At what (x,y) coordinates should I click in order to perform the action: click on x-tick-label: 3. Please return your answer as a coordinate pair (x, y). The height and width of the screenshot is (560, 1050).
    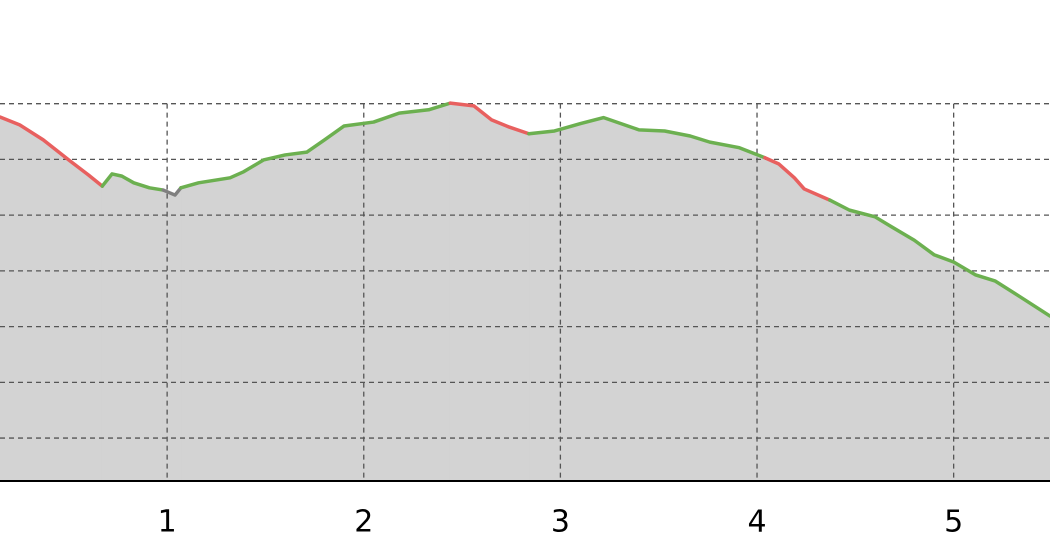
    Looking at the image, I should click on (560, 522).